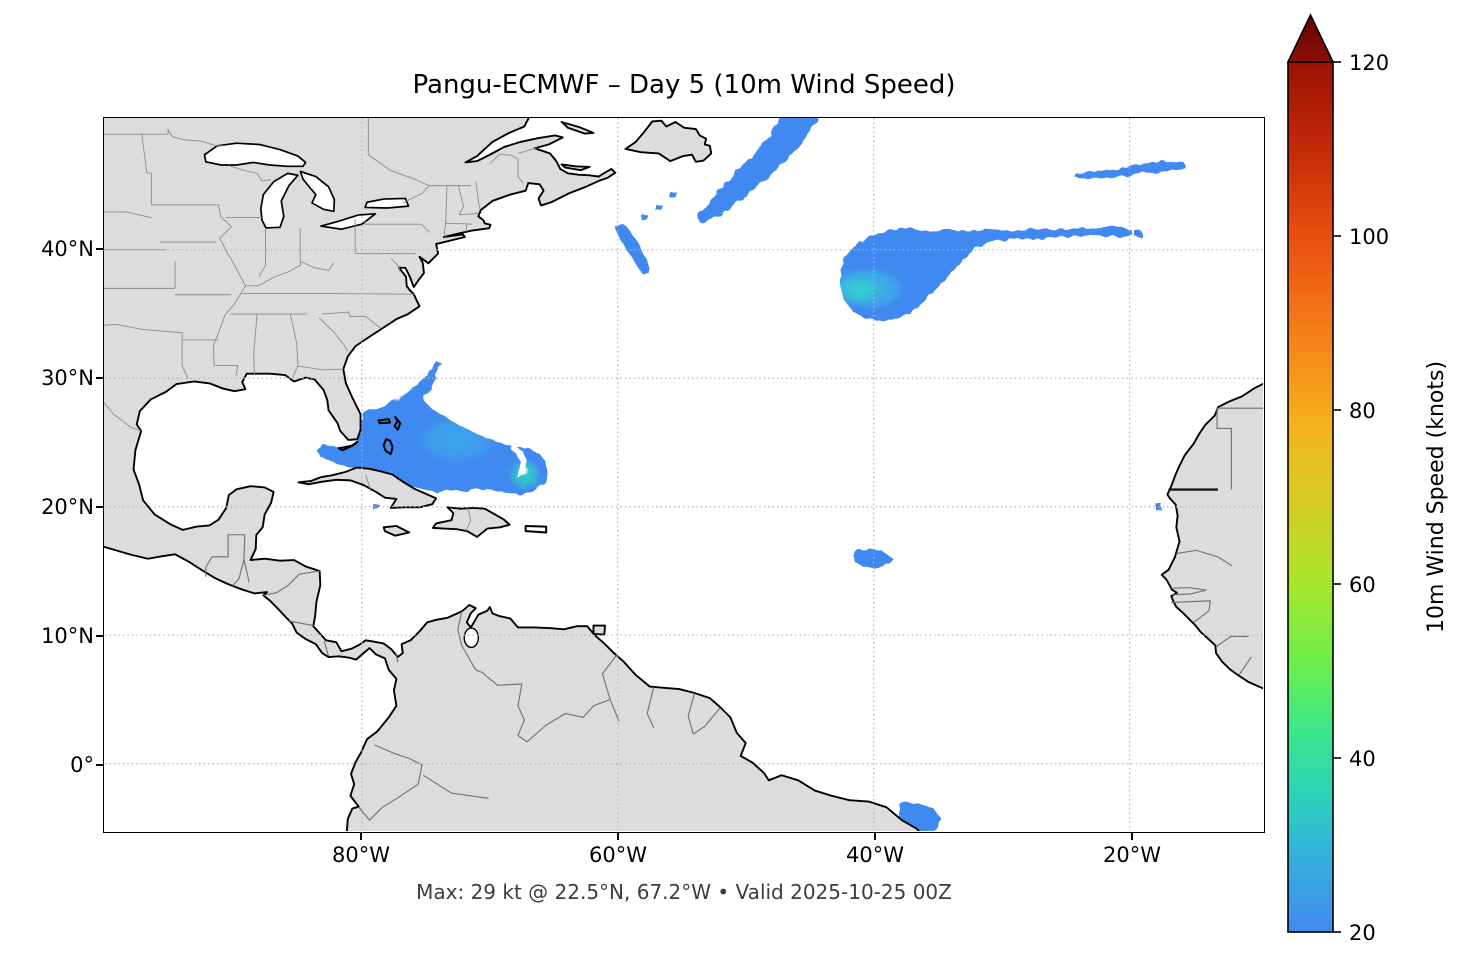 The width and height of the screenshot is (1466, 973). What do you see at coordinates (67, 378) in the screenshot?
I see `y-axis-tick-label: 30°N` at bounding box center [67, 378].